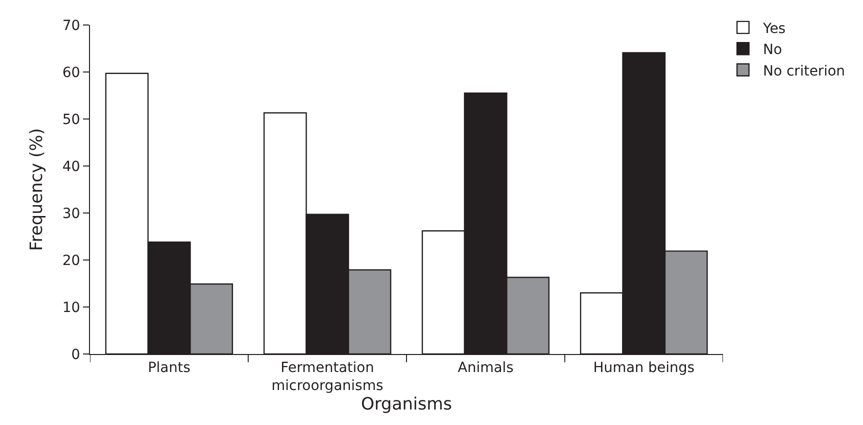 The width and height of the screenshot is (863, 425). I want to click on y-tick-label: 20, so click(71, 260).